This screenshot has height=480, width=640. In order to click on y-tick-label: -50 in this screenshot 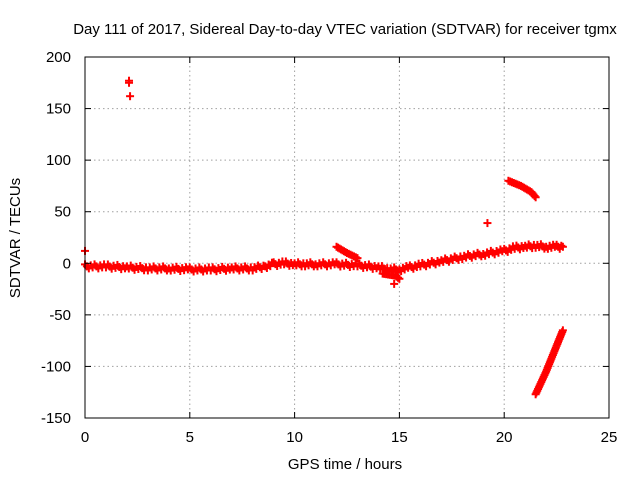, I will do `click(60, 315)`.